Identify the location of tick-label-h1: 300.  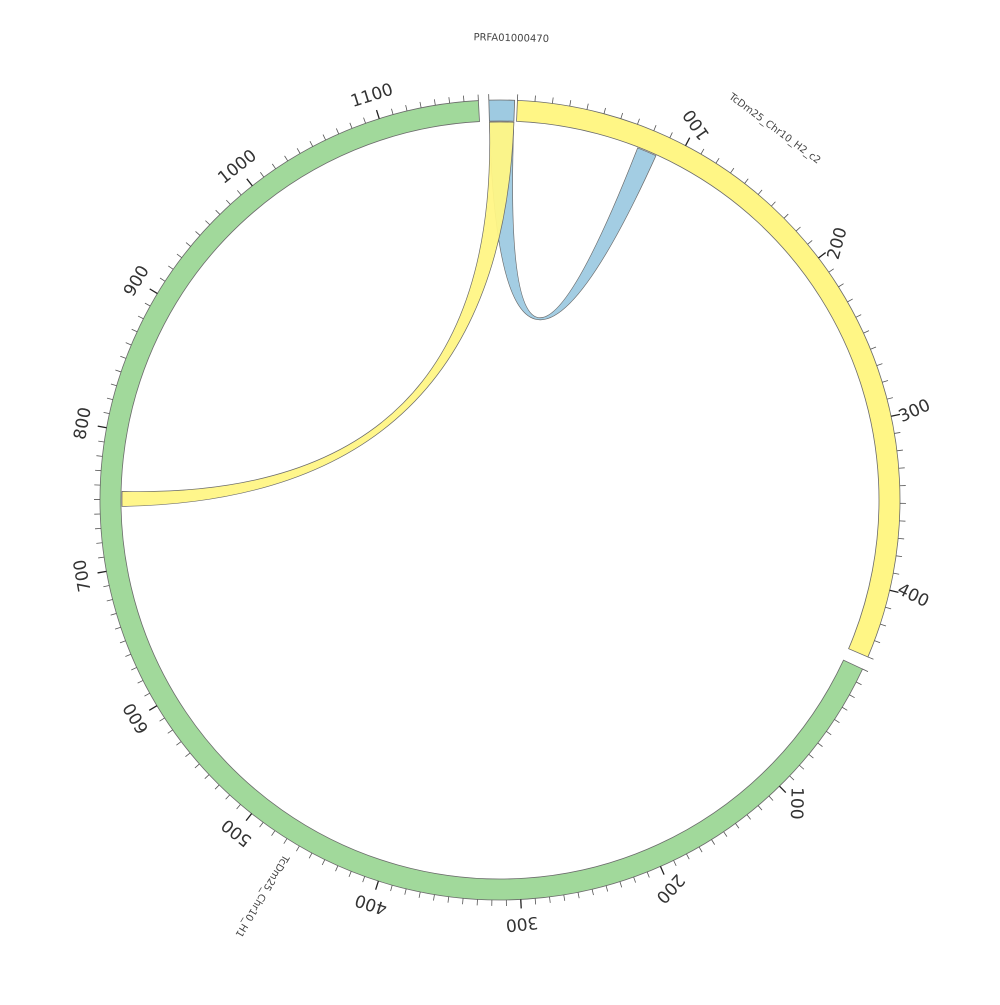
(522, 923).